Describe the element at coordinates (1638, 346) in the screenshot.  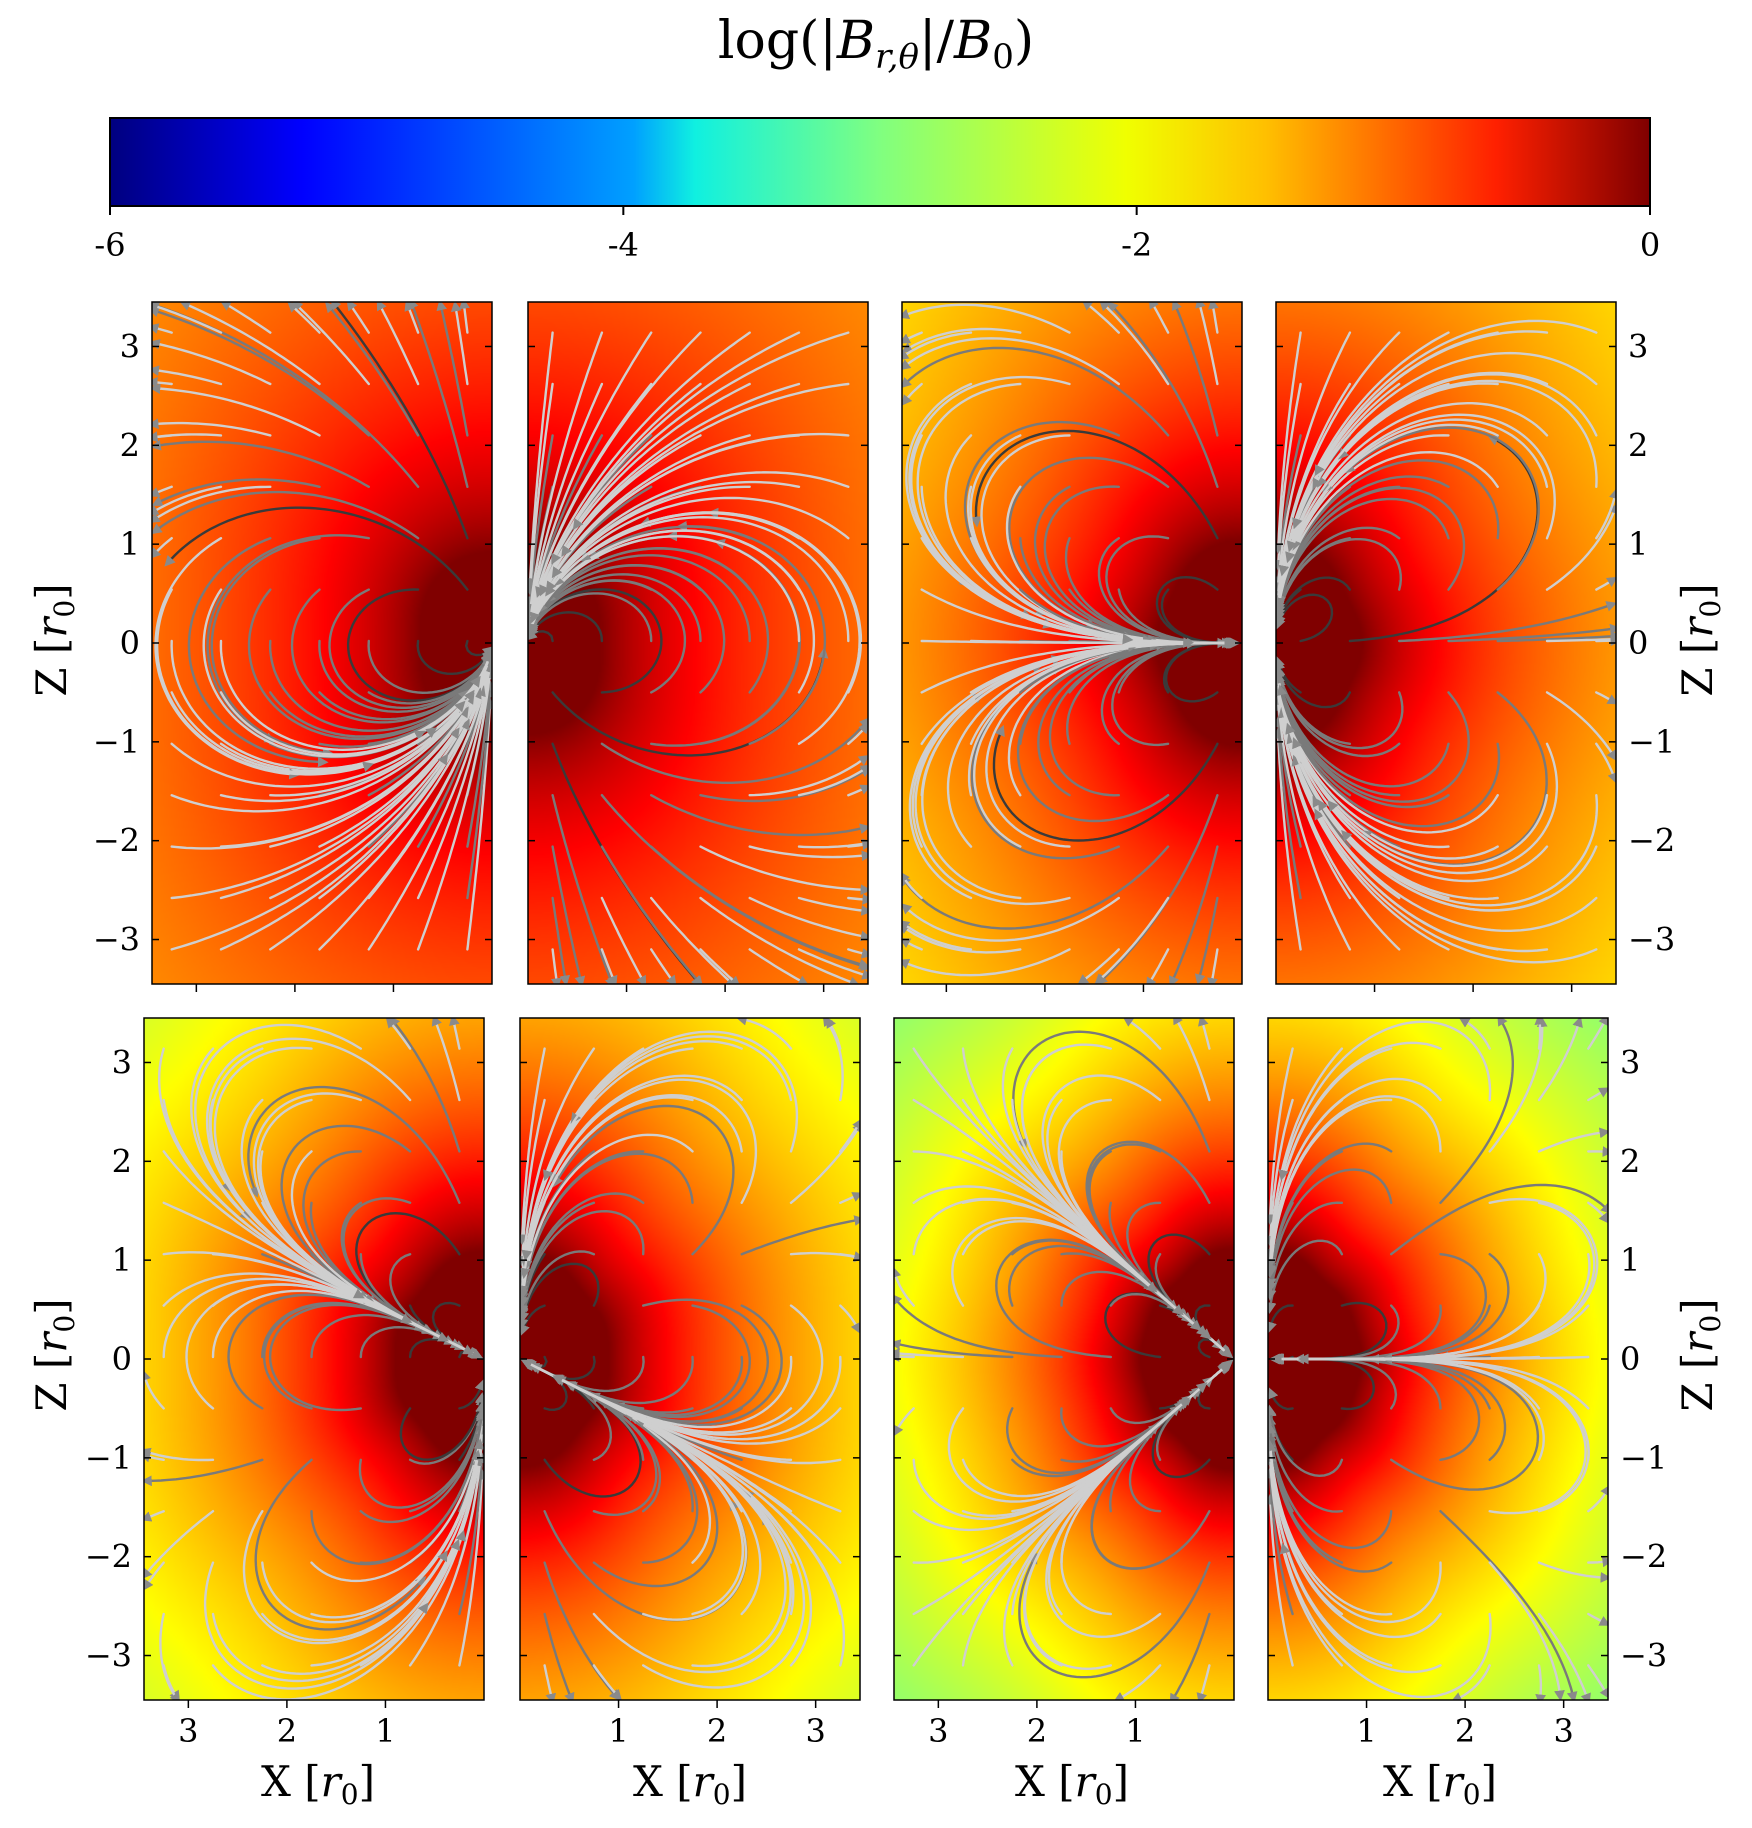
I see `z-tick-label: 3` at that location.